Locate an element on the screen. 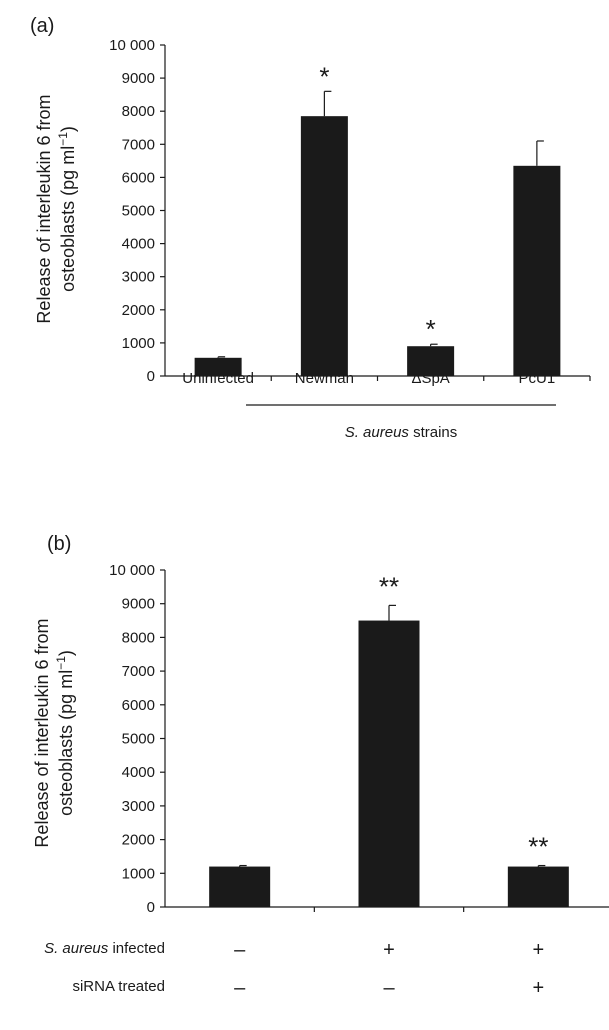 This screenshot has width=609, height=1030. infected-sign: – is located at coordinates (240, 950).